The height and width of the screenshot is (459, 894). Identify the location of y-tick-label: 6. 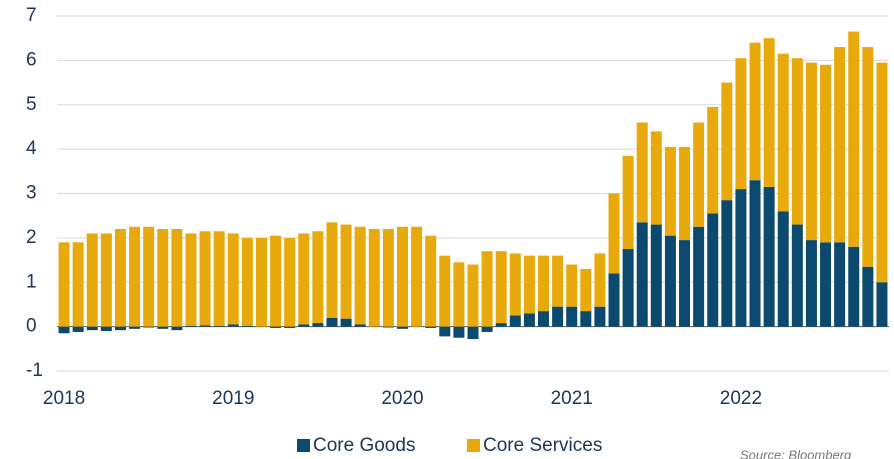
(31, 59).